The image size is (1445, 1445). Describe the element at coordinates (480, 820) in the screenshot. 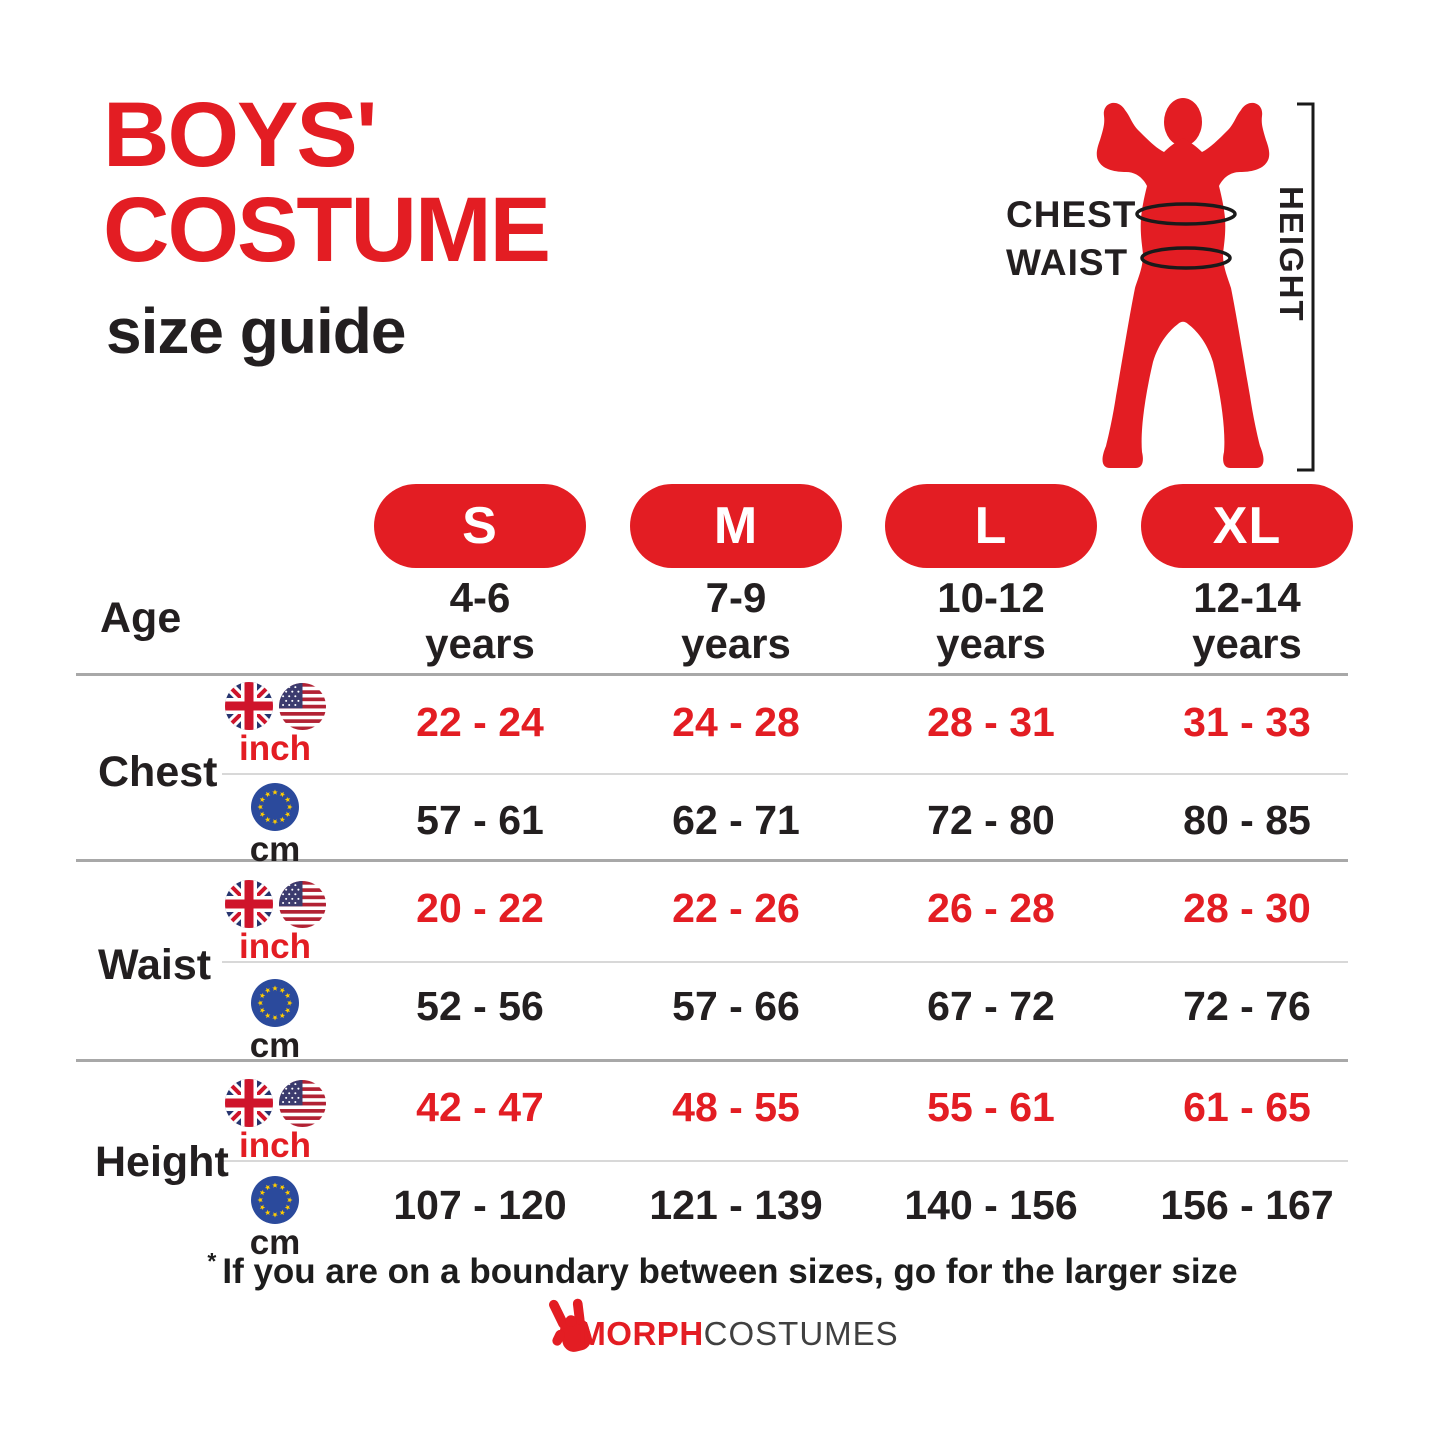

I see `chest-cm-s: 57 - 61` at that location.